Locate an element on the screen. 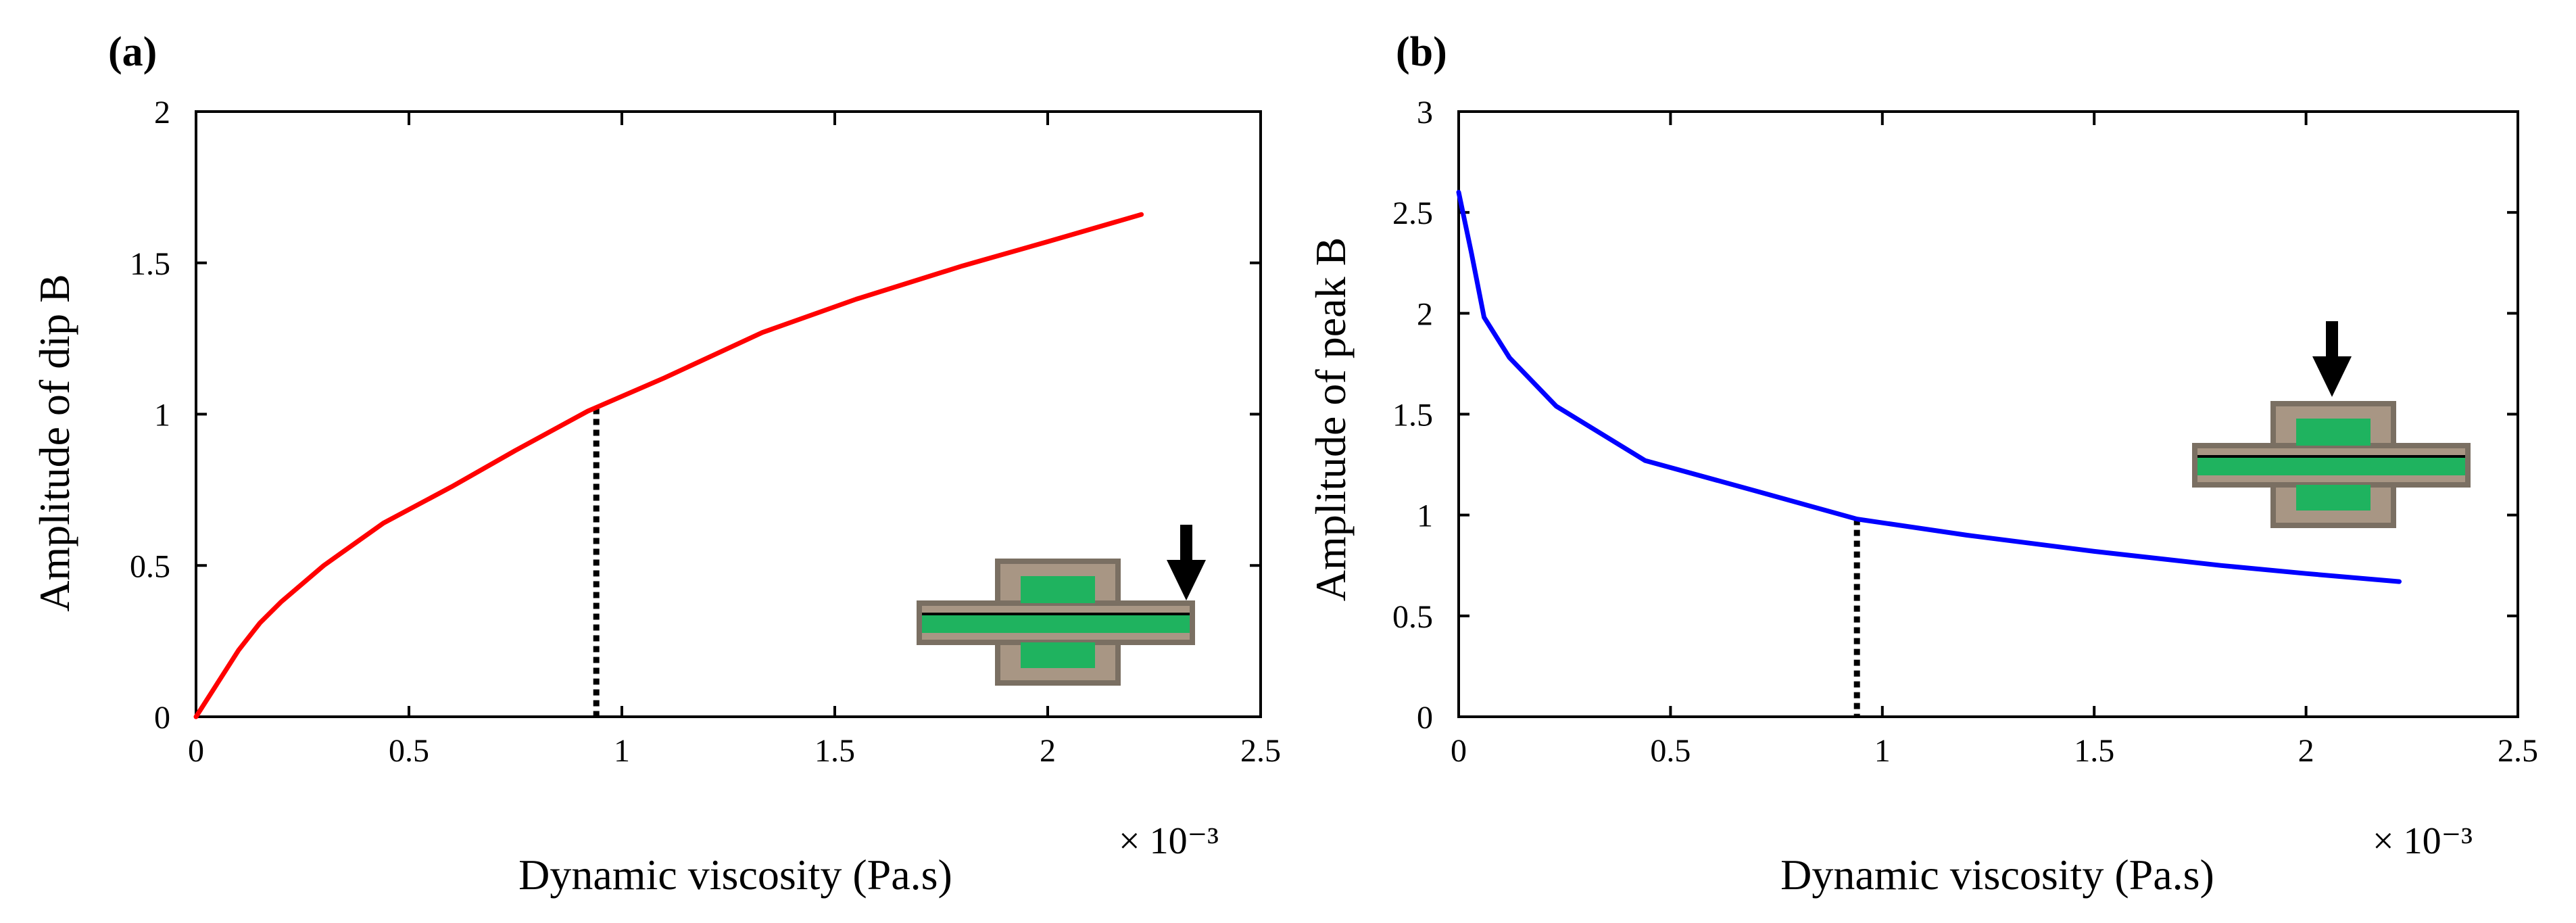 This screenshot has width=2576, height=923. panel-b-ylabel: Amplitude of peak B is located at coordinates (1331, 419).